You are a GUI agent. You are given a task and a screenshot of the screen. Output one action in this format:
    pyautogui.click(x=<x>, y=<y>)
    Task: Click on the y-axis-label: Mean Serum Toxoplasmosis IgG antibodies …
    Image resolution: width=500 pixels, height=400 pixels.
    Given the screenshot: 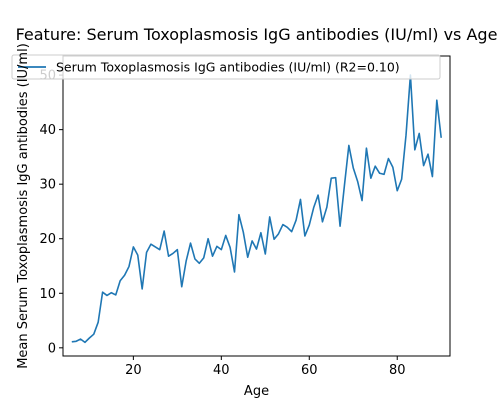 What is the action you would take?
    pyautogui.click(x=23, y=206)
    